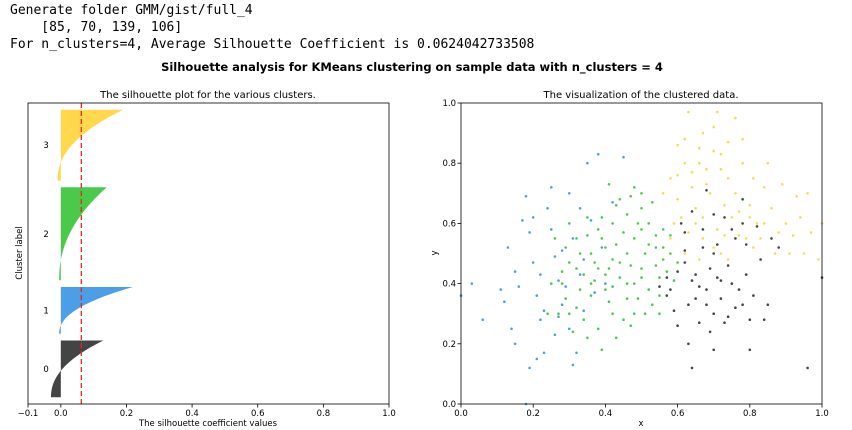 The image size is (852, 430). Describe the element at coordinates (127, 414) in the screenshot. I see `silhouette-xtick-label: 0.2` at that location.